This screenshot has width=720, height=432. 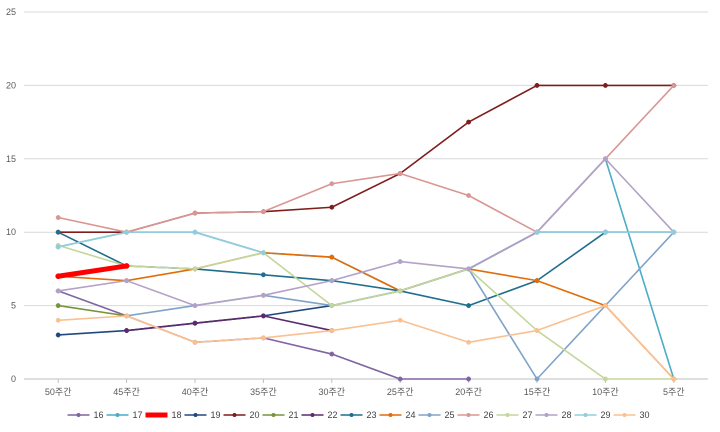 I want to click on x-tick-label: 50주간, so click(x=58, y=392).